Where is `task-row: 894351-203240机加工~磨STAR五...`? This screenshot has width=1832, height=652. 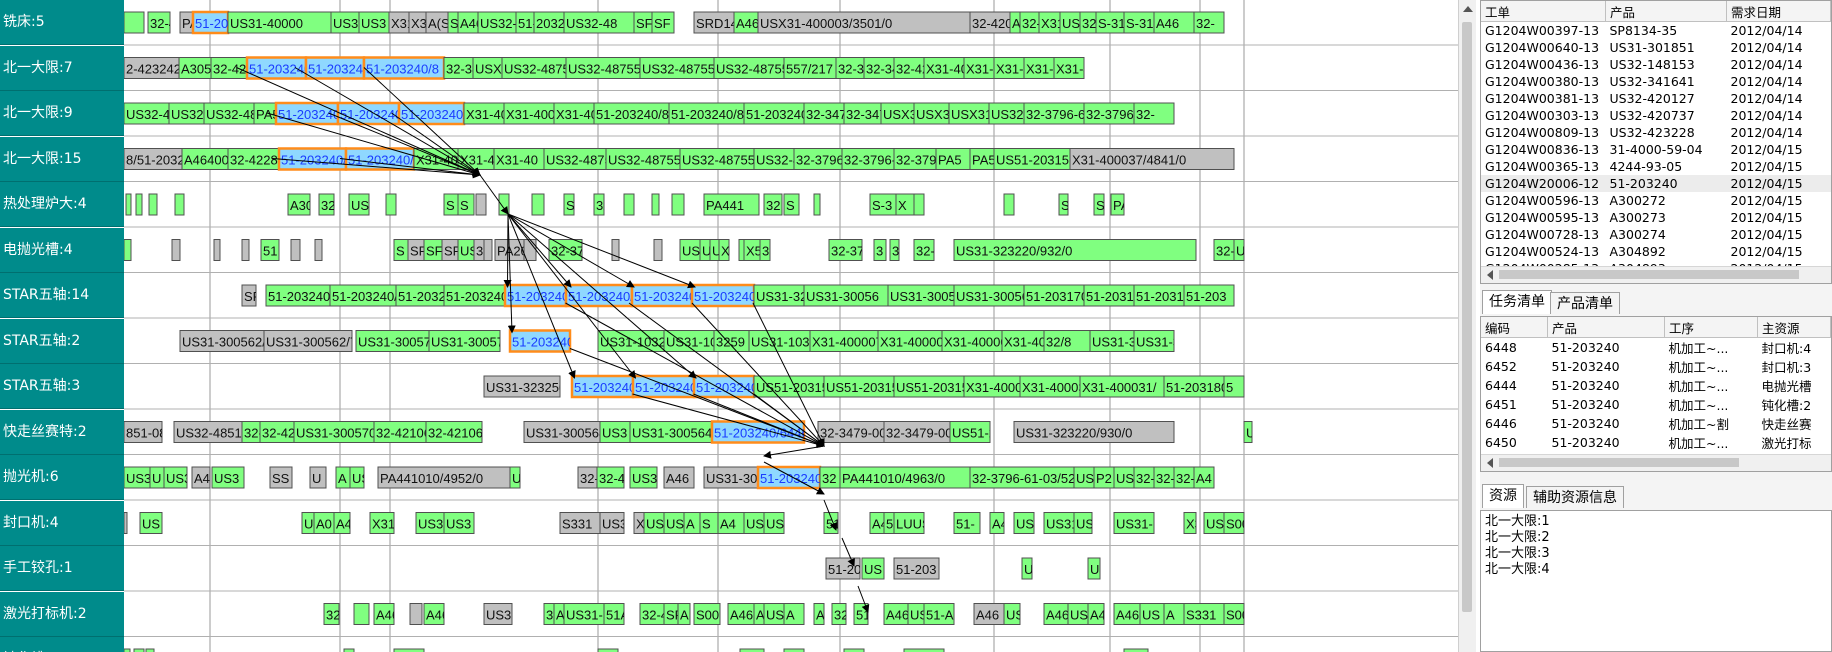
task-row: 894351-203240机加工~磨STAR五... is located at coordinates (1656, 471).